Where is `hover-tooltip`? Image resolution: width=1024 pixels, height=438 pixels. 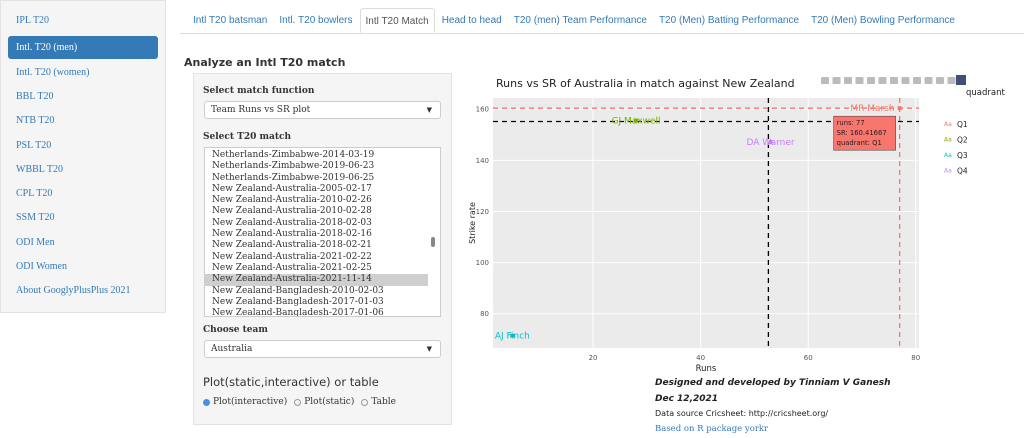
hover-tooltip is located at coordinates (864, 133).